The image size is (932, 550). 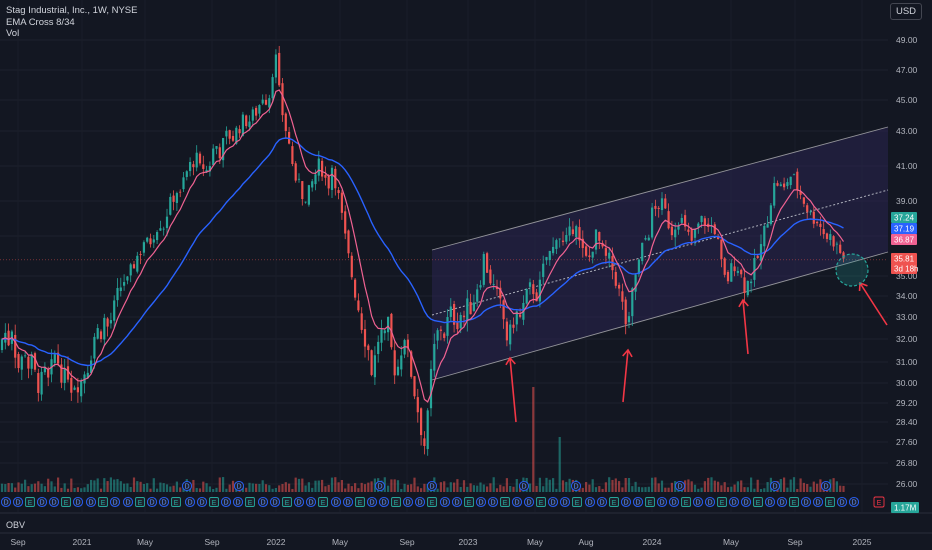 What do you see at coordinates (907, 276) in the screenshot?
I see `y-tick-label: 35.00` at bounding box center [907, 276].